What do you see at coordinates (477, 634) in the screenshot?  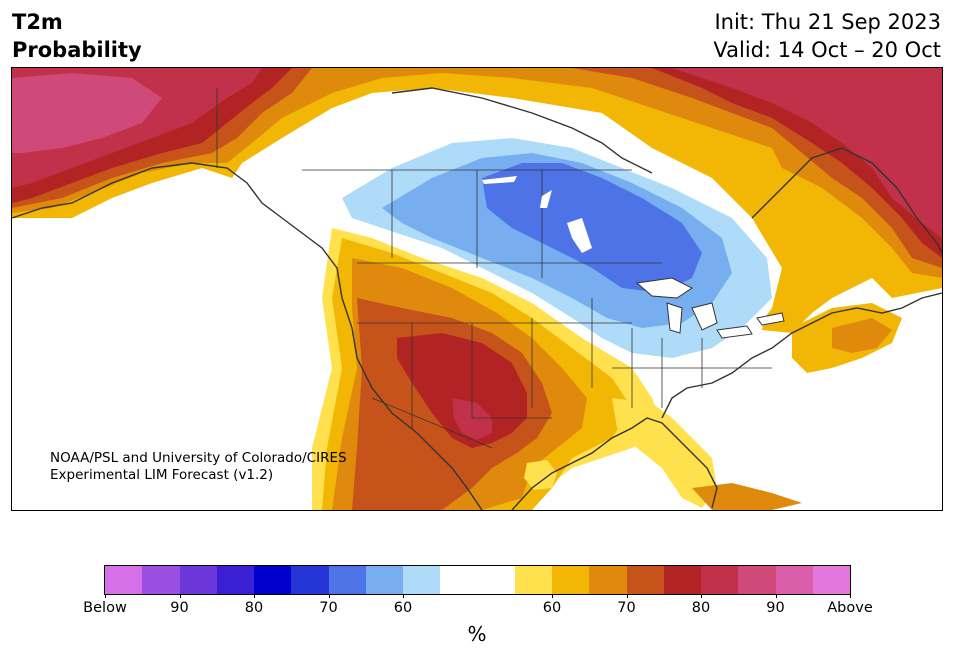 I see `colorbar-unit-label: %` at bounding box center [477, 634].